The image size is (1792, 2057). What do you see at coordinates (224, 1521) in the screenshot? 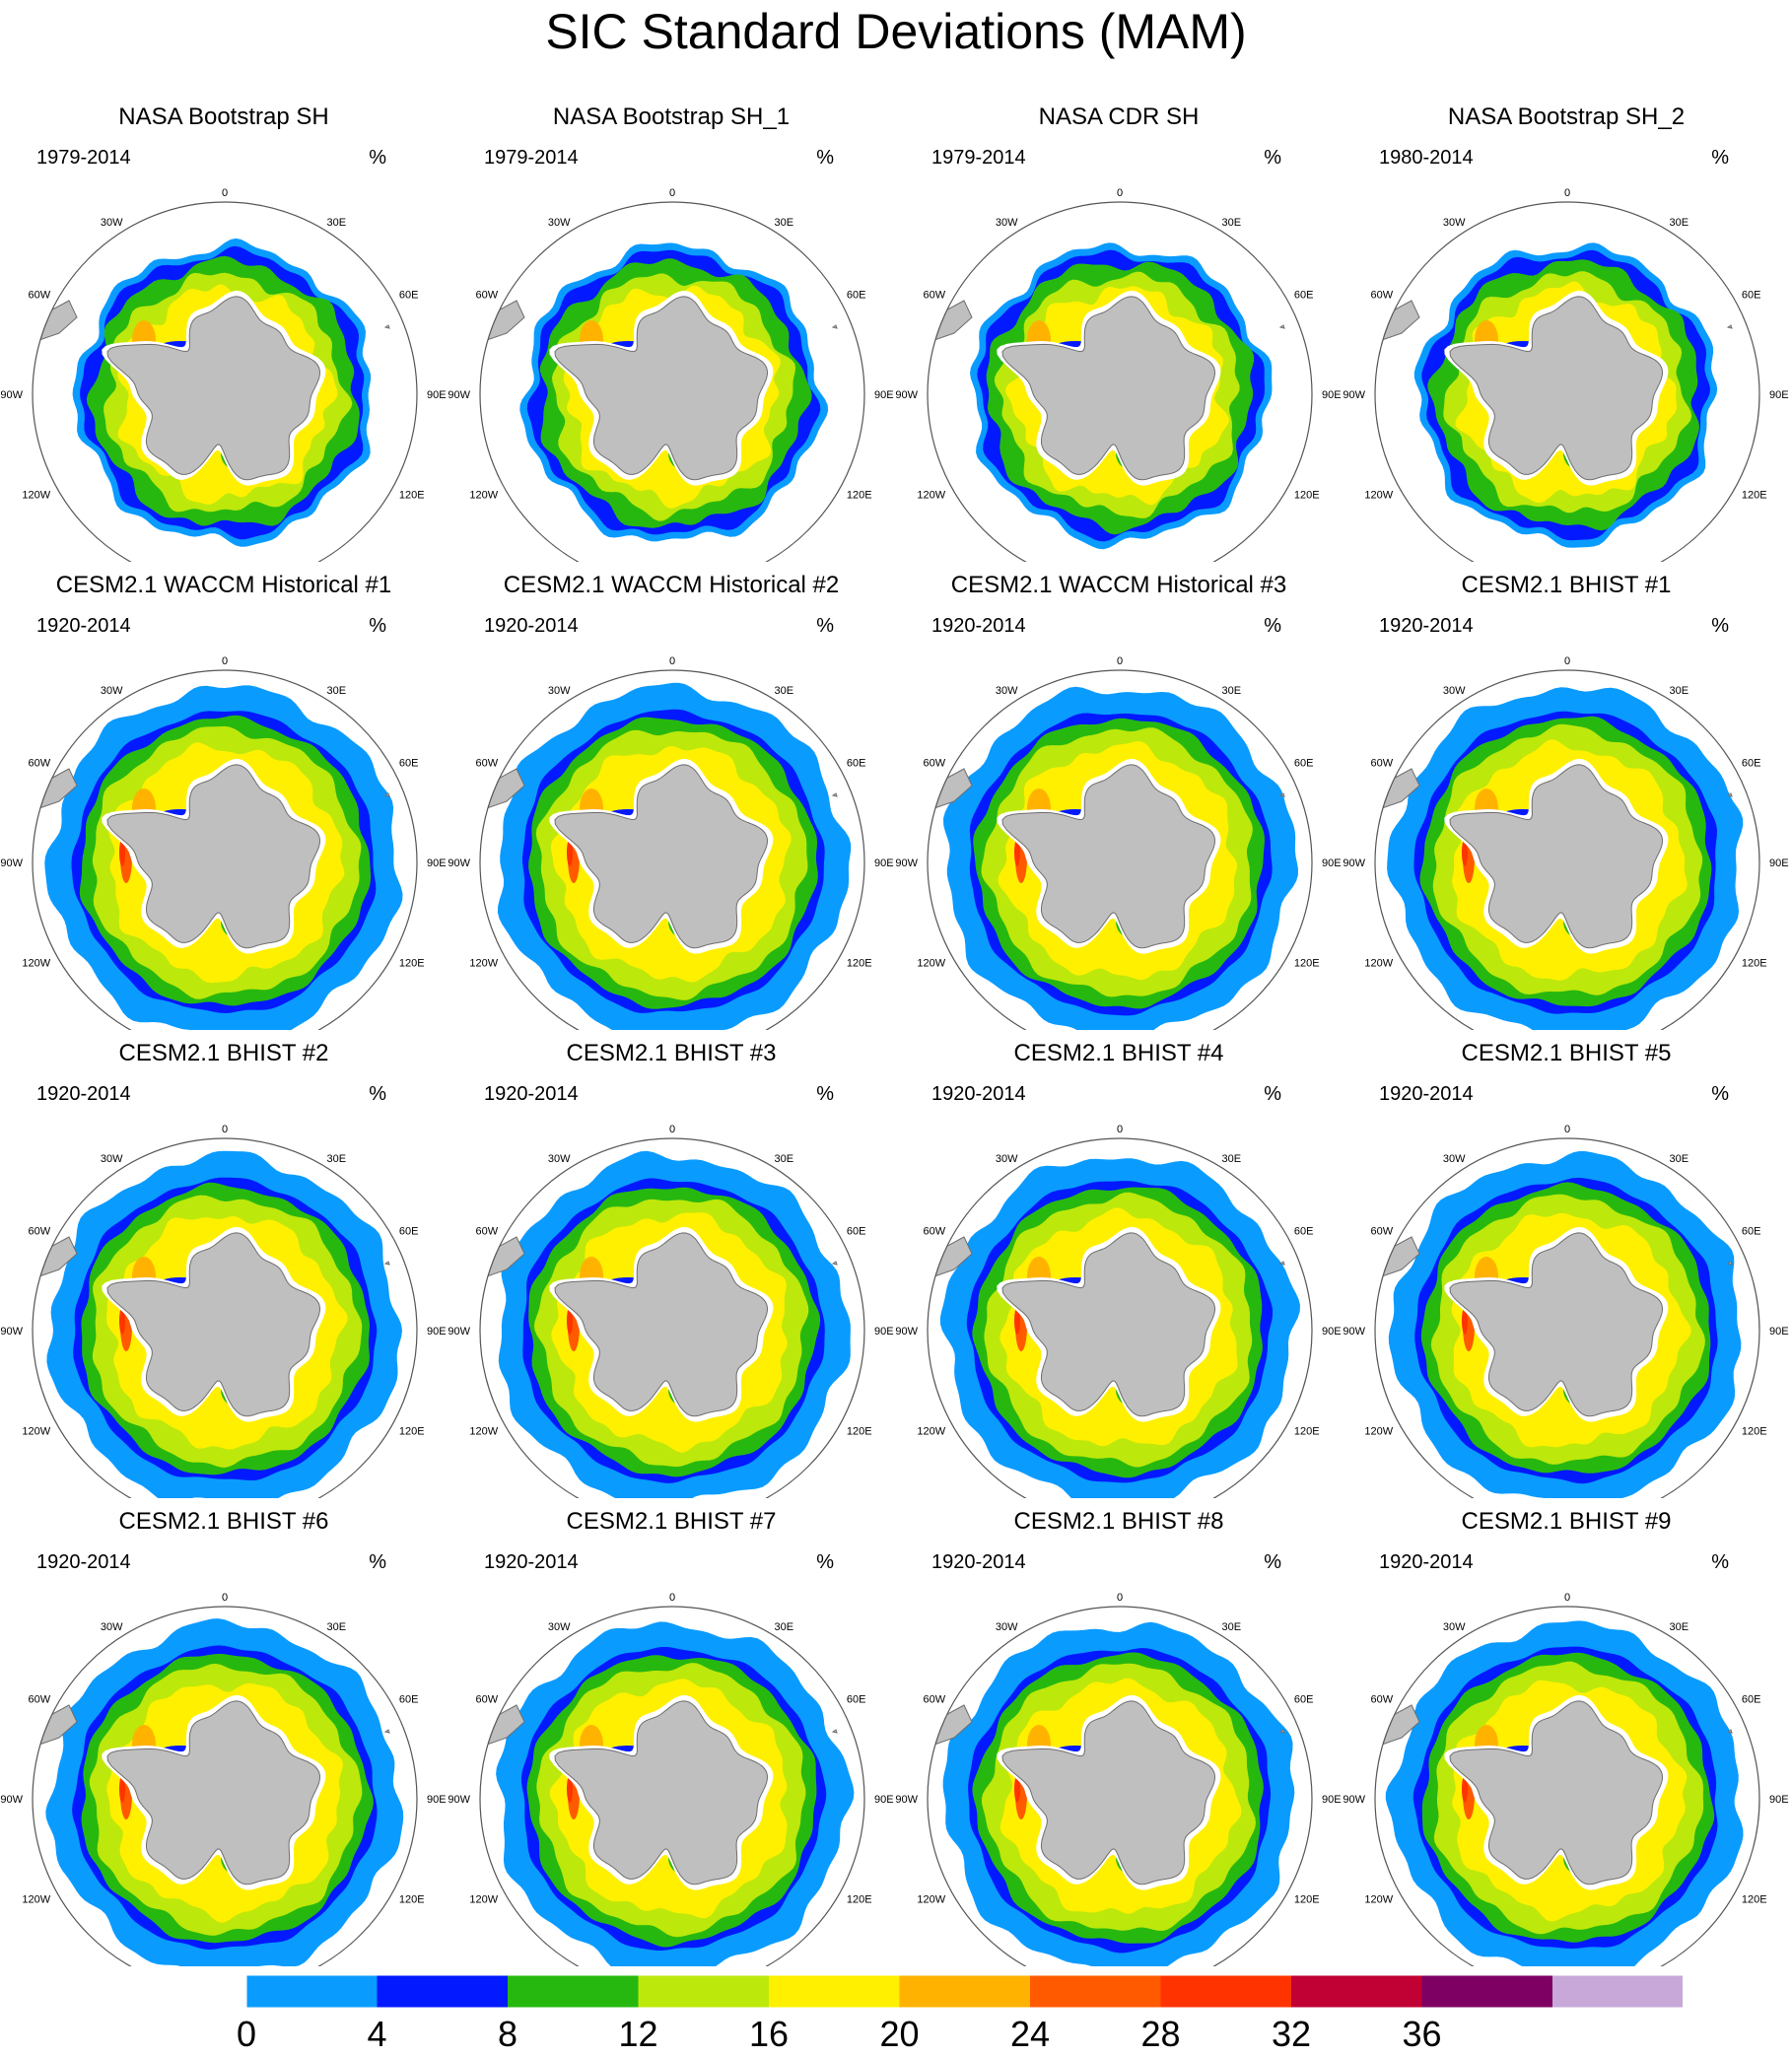
I see `panel-title: CESM2.1 BHIST #6` at bounding box center [224, 1521].